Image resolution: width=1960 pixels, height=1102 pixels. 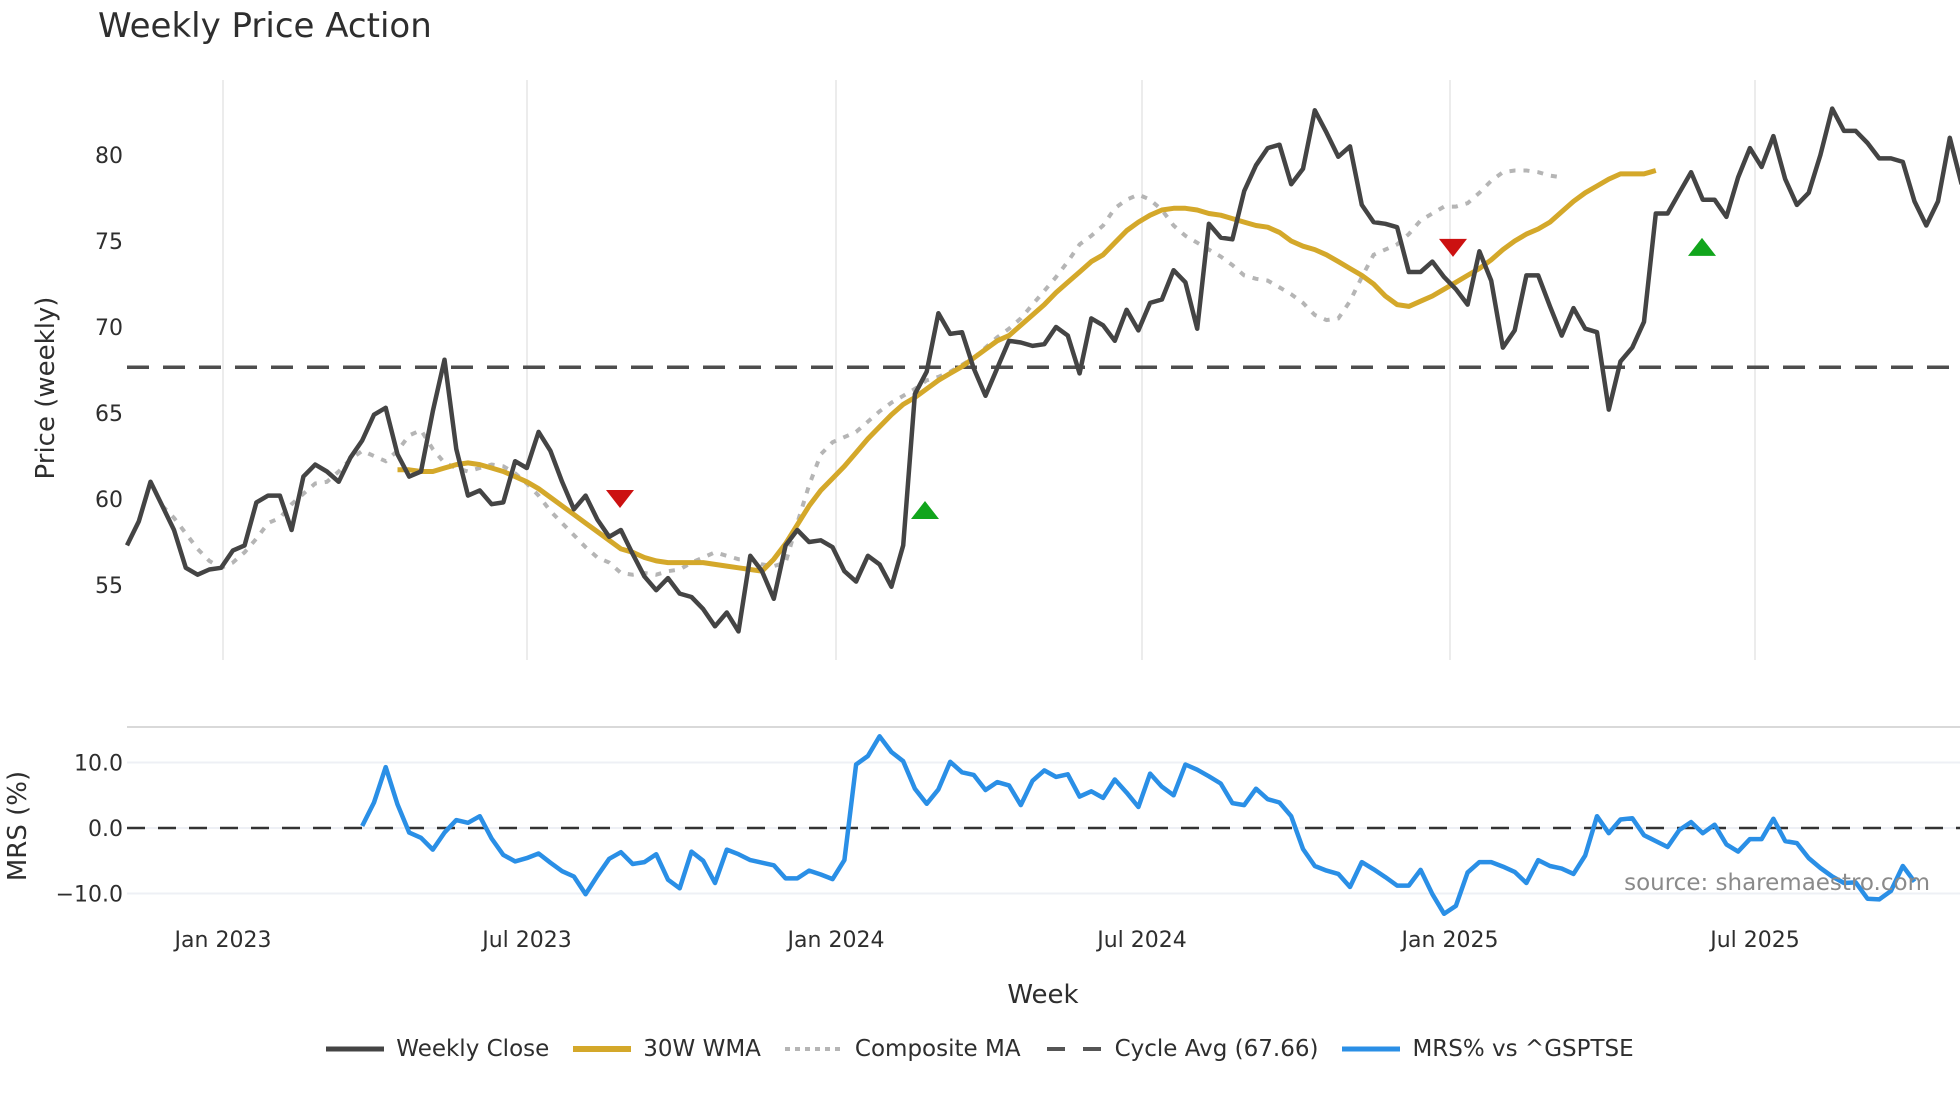 I want to click on price-tick-label: 80, so click(x=109, y=156).